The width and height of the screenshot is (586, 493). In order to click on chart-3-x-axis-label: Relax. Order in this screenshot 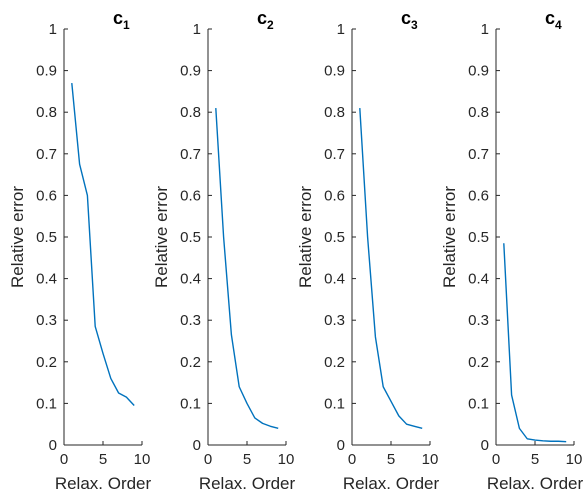, I will do `click(391, 483)`.